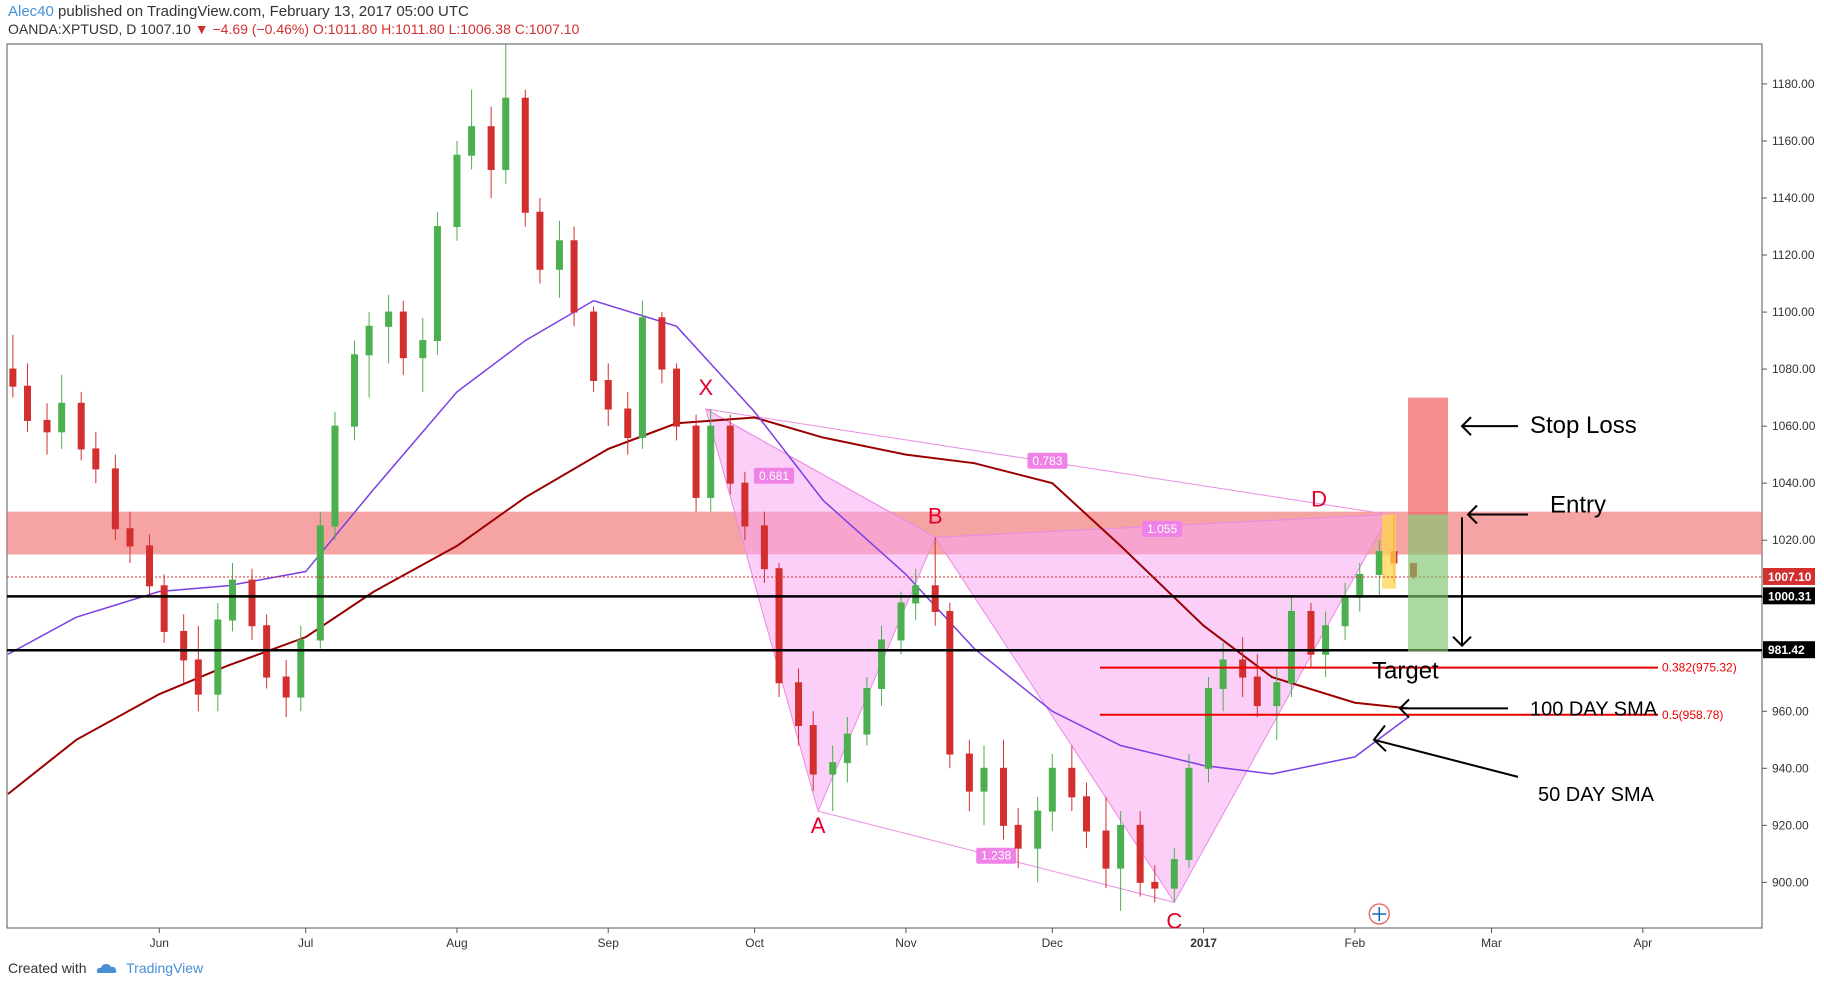 Image resolution: width=1824 pixels, height=986 pixels. Describe the element at coordinates (1578, 505) in the screenshot. I see `entry-annotation: Entry` at that location.